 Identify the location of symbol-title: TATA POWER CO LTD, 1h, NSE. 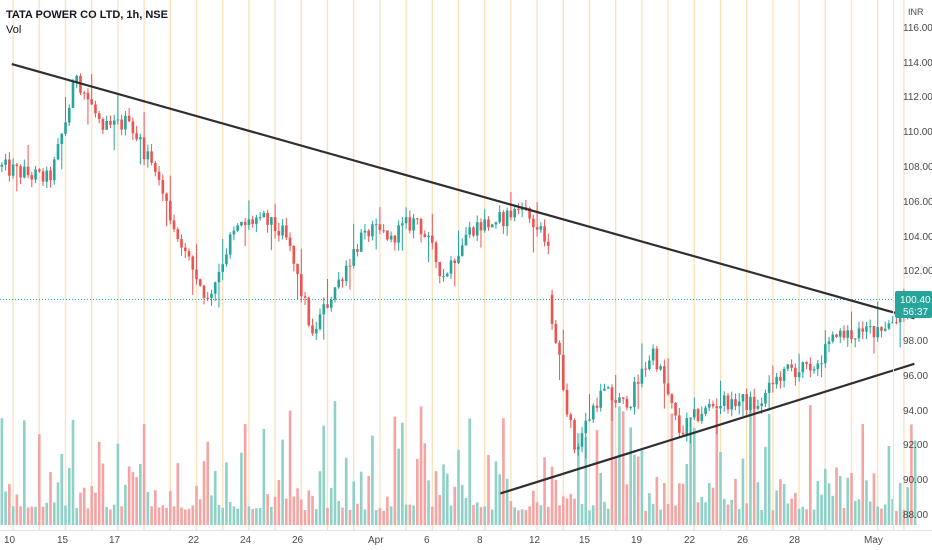
(87, 15).